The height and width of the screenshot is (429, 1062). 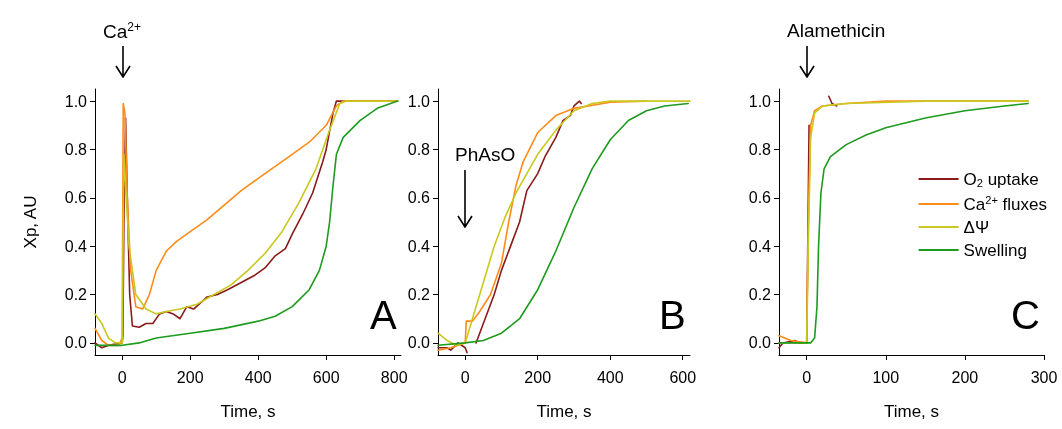 I want to click on annotation: PhAsO, so click(x=485, y=155).